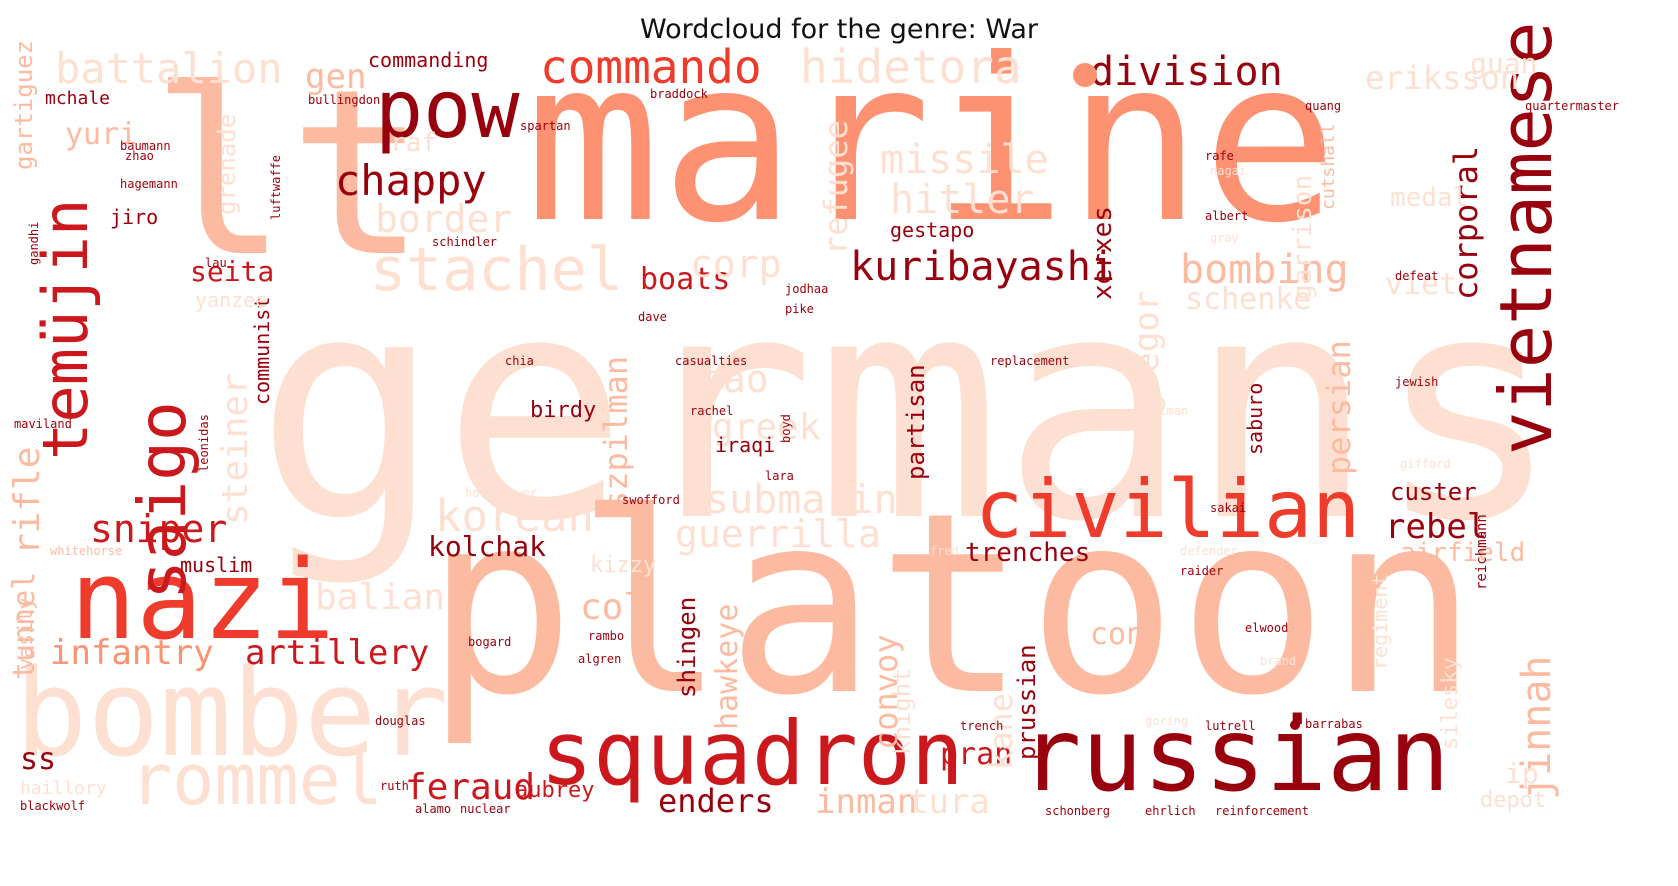 The width and height of the screenshot is (1678, 886). I want to click on word-lt: lt, so click(288, 174).